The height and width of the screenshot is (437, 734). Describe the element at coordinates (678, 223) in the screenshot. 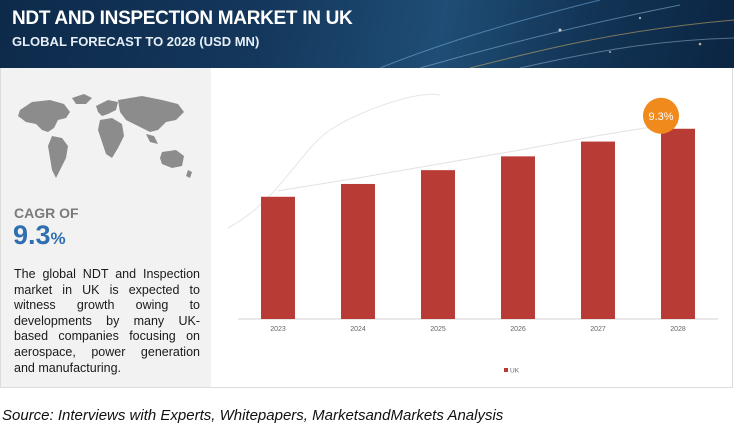

I see `bar-2028` at that location.